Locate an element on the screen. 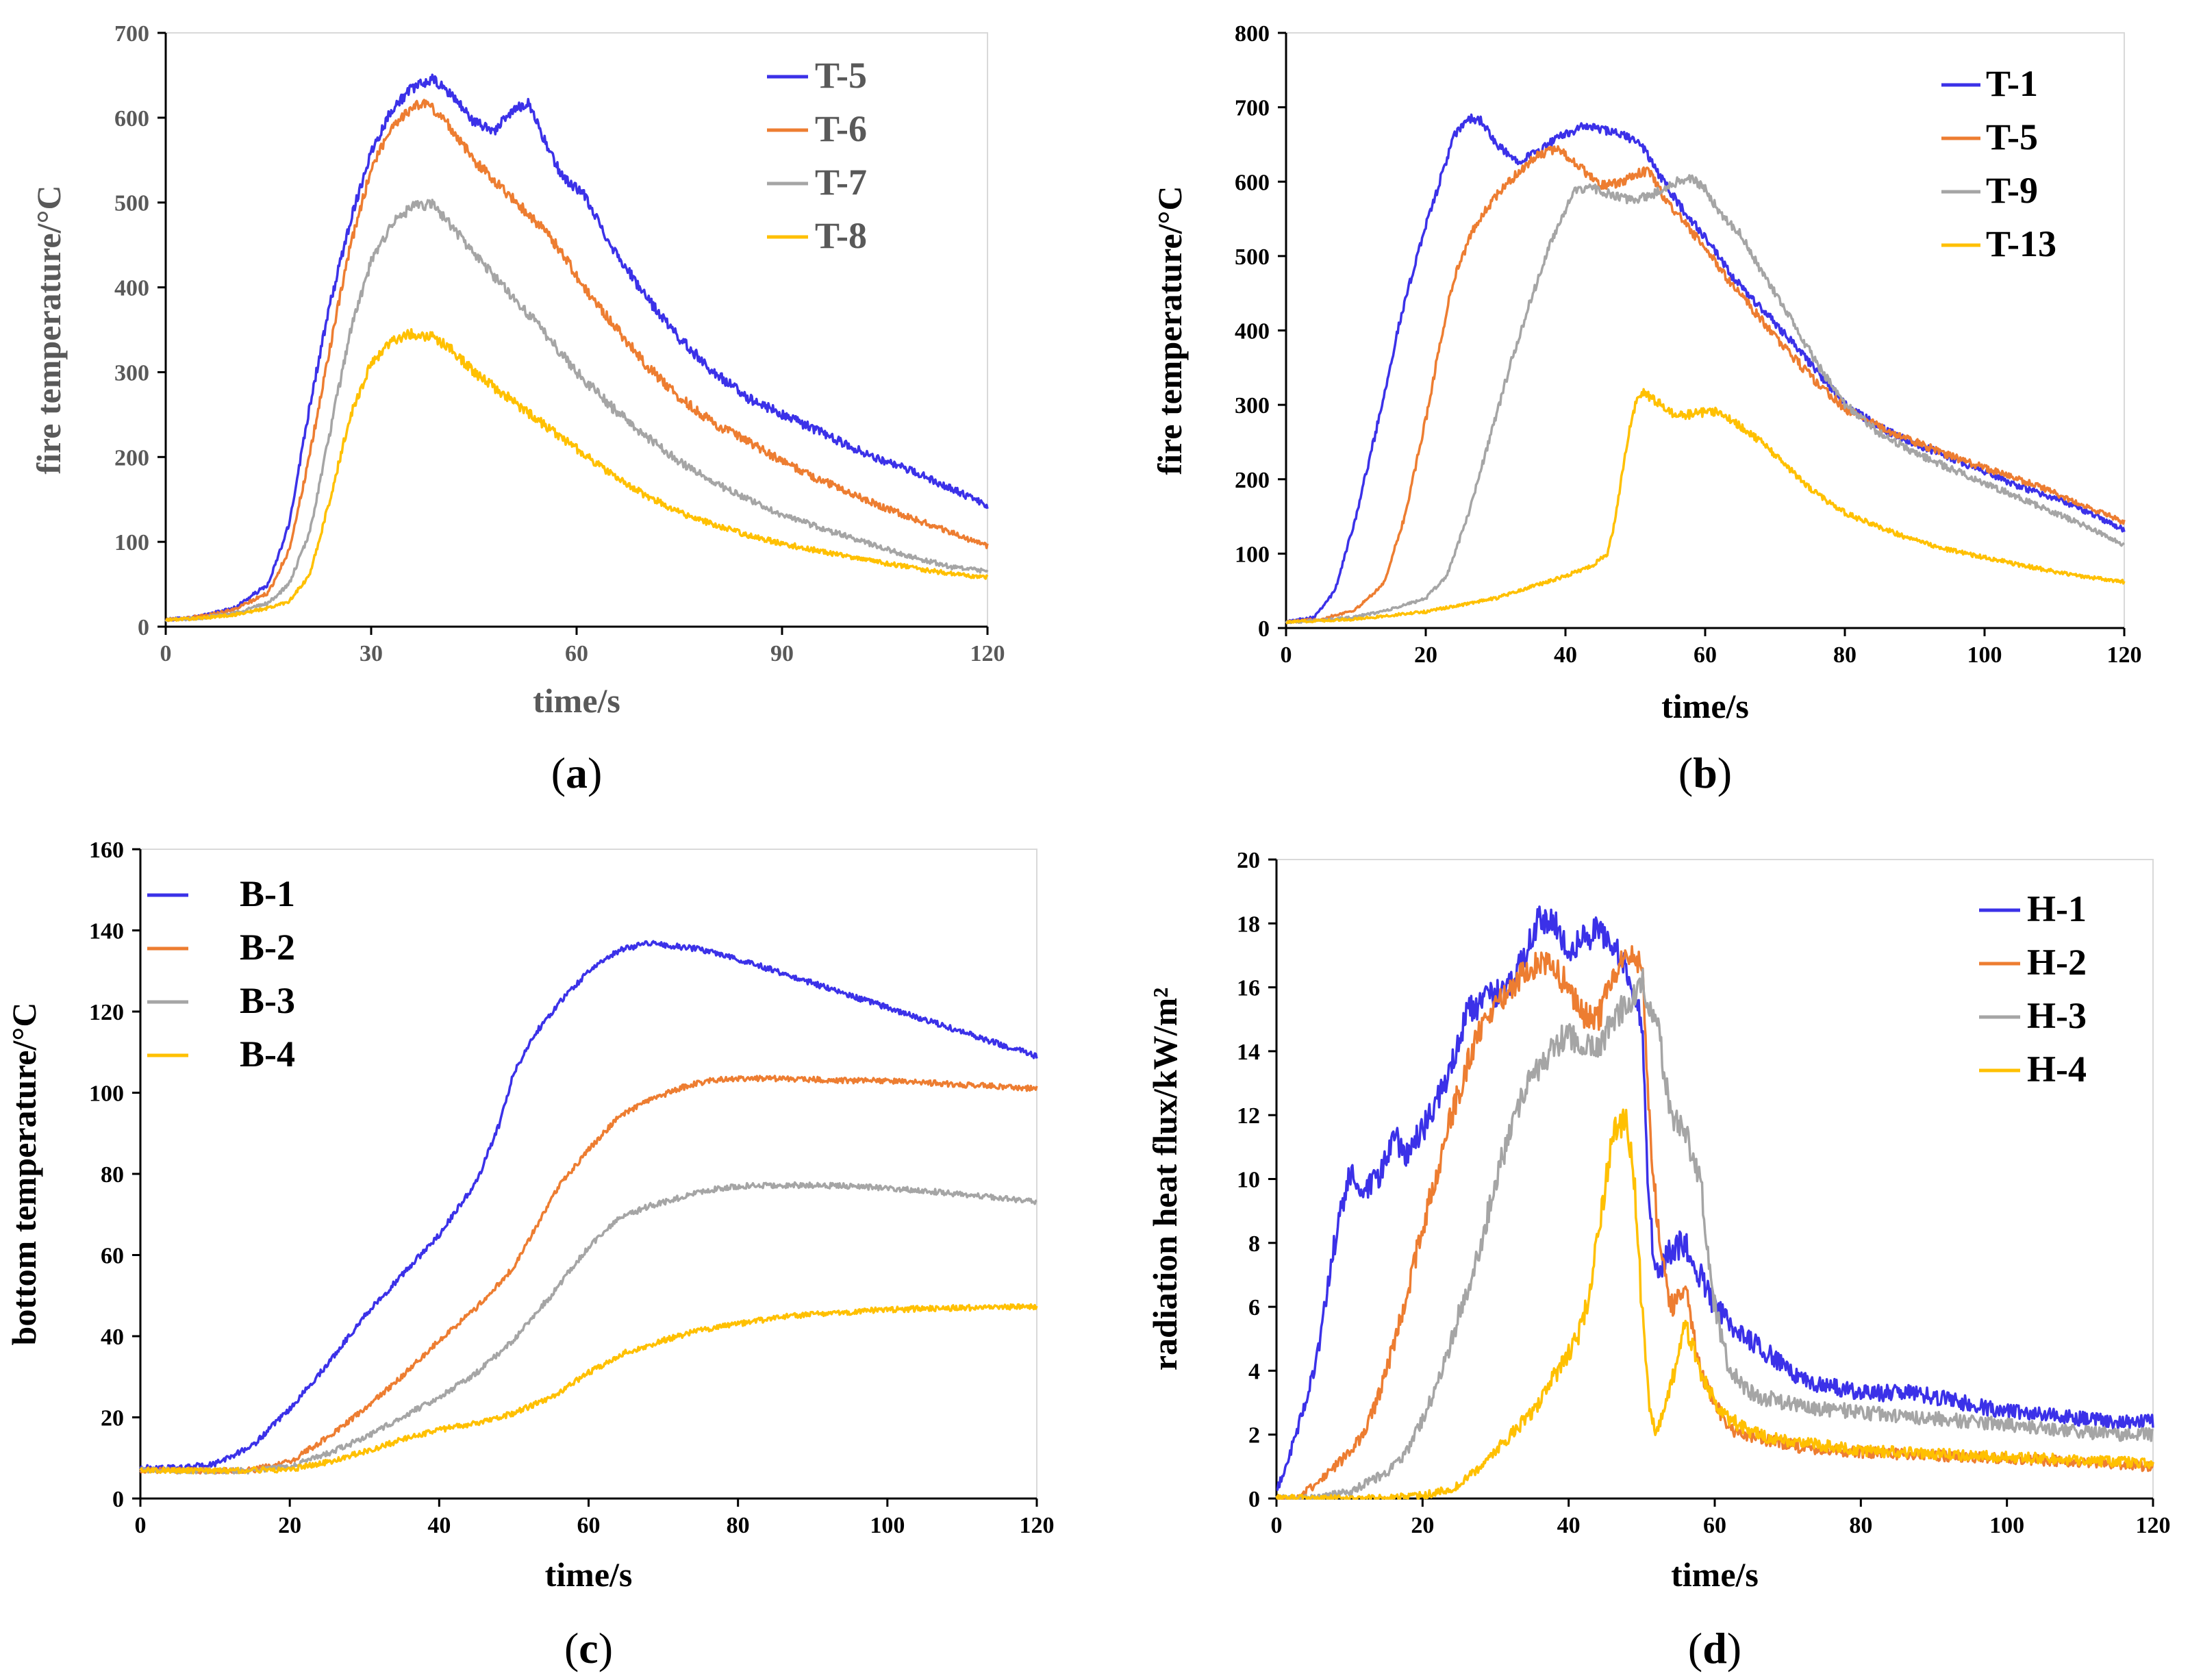  y-tick-label: 600 is located at coordinates (131, 118).